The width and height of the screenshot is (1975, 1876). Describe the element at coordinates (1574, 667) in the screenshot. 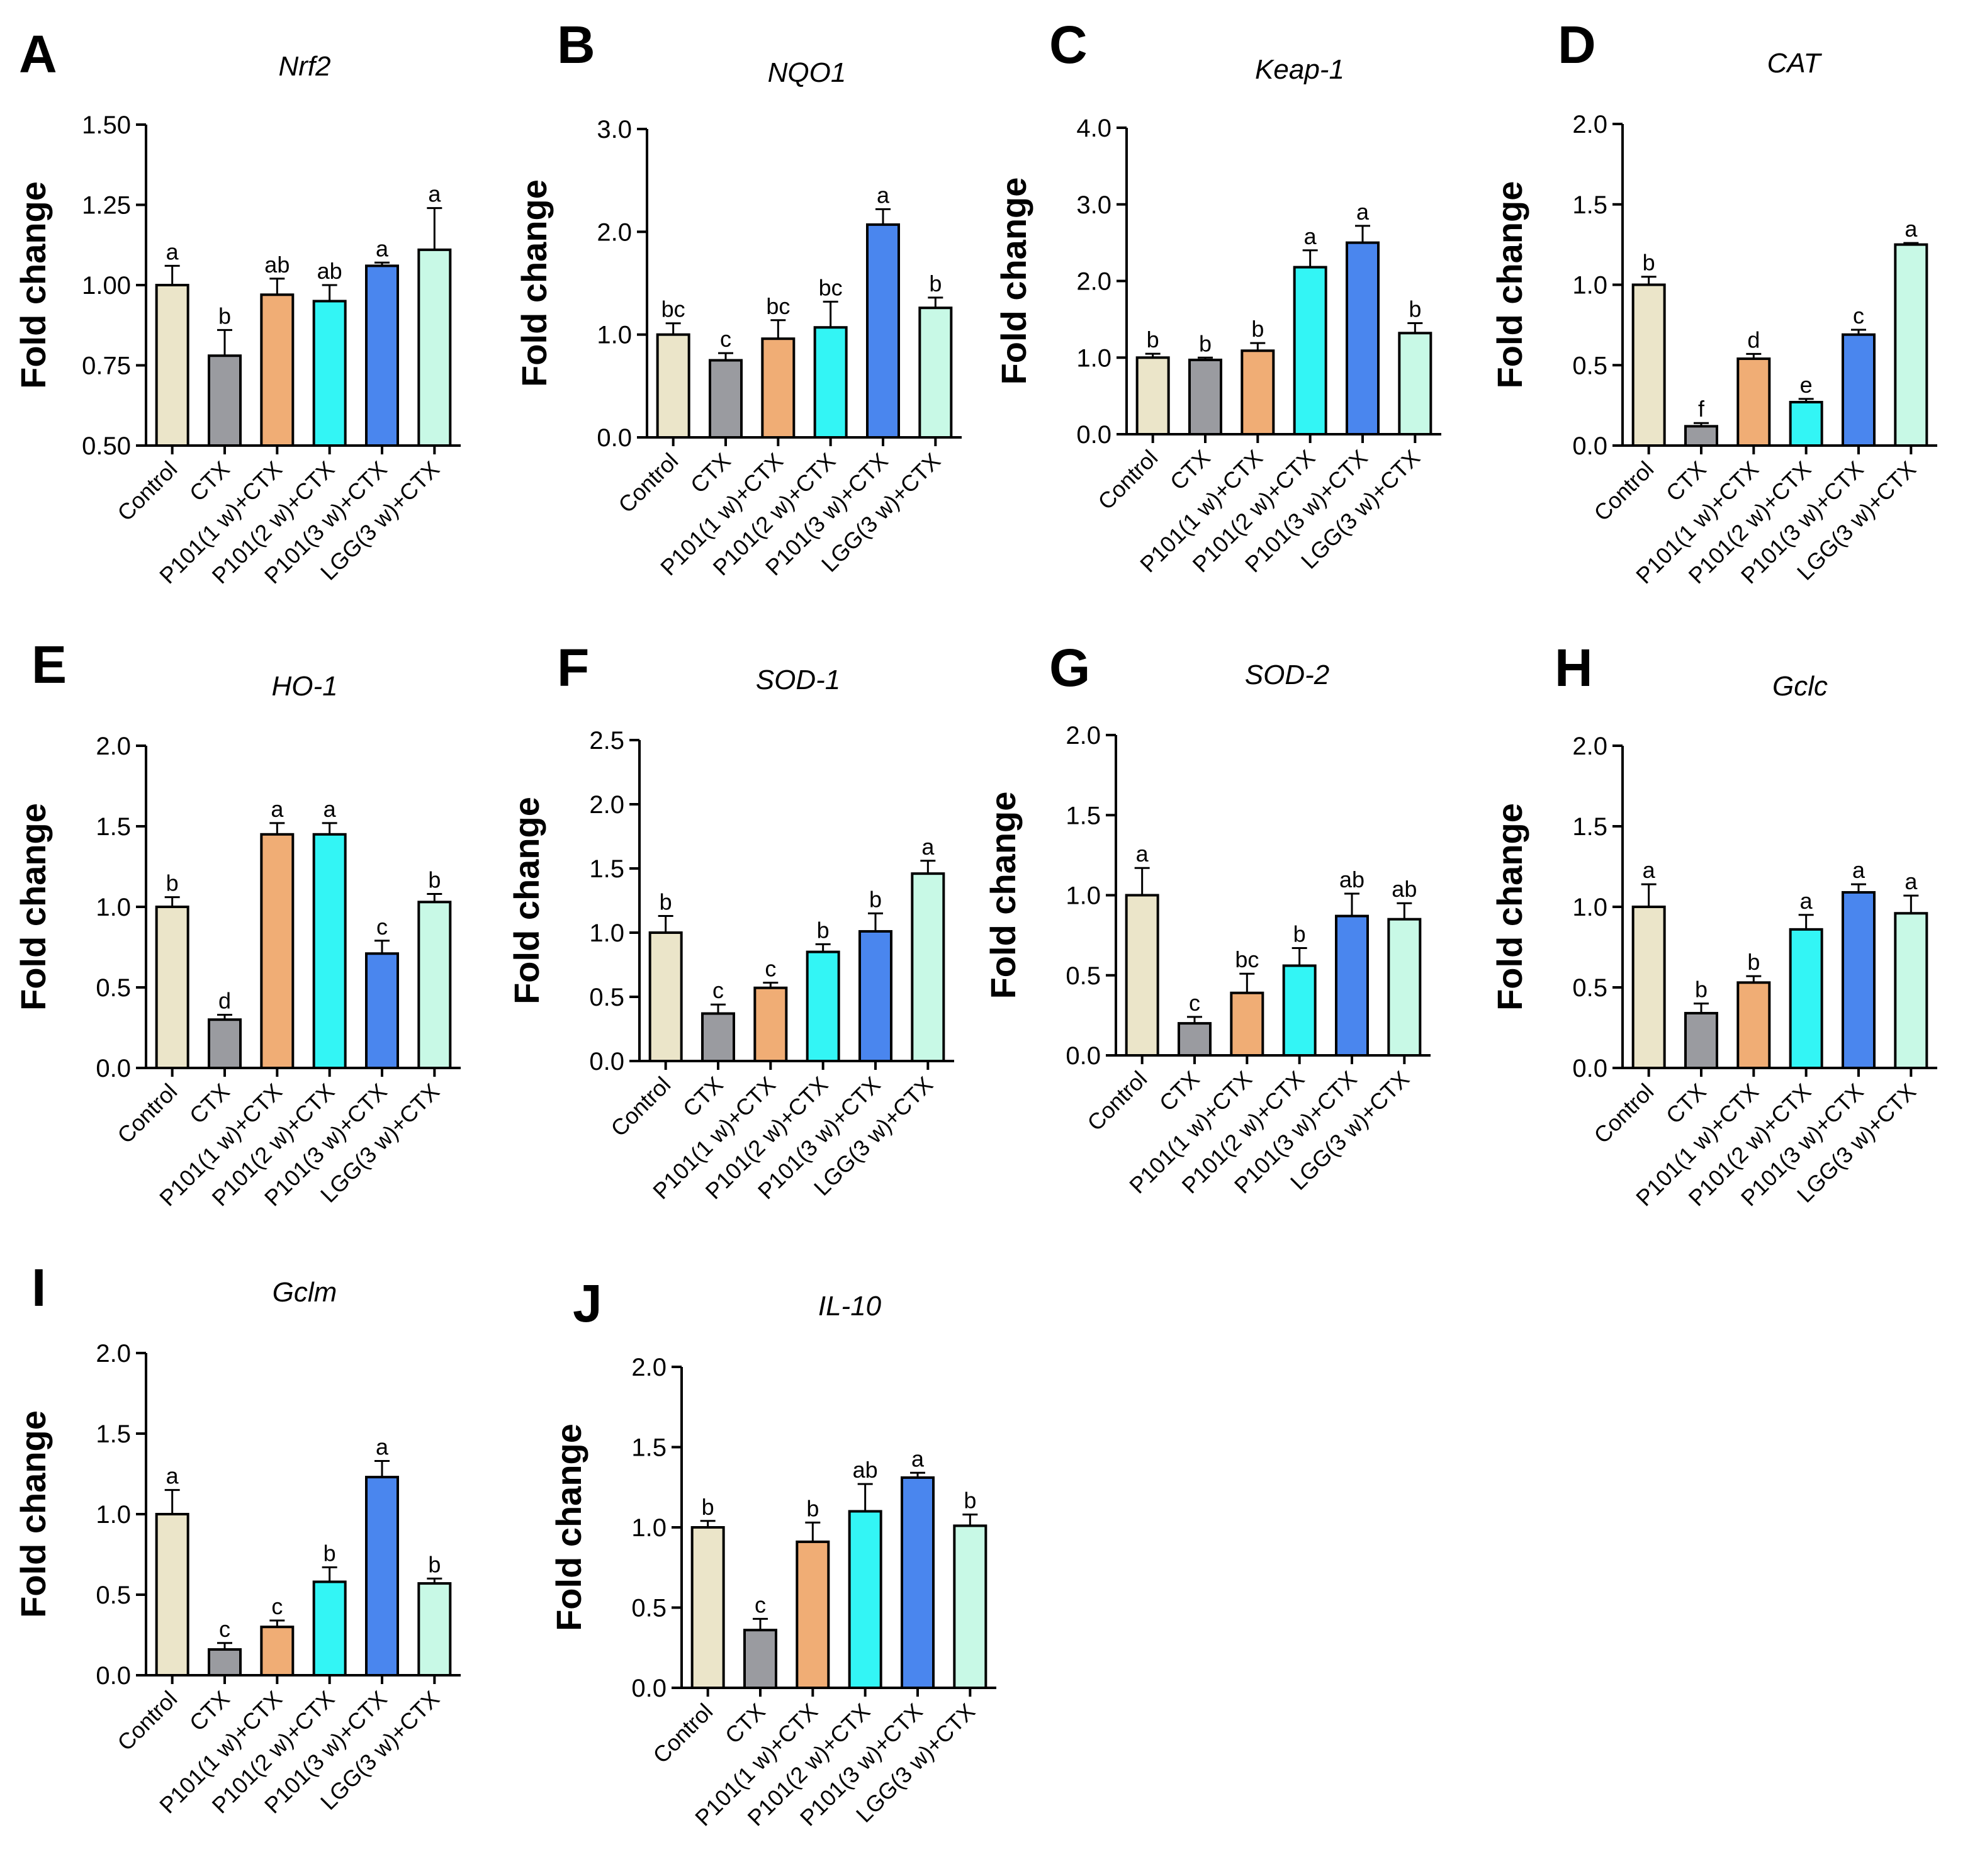

I see `panel-letter-h: H` at that location.